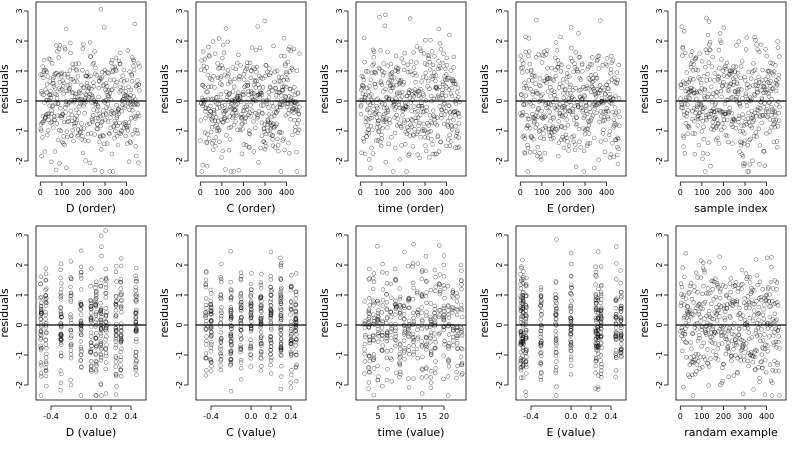 The width and height of the screenshot is (800, 450). Describe the element at coordinates (264, 192) in the screenshot. I see `x-tick-label: 300` at that location.